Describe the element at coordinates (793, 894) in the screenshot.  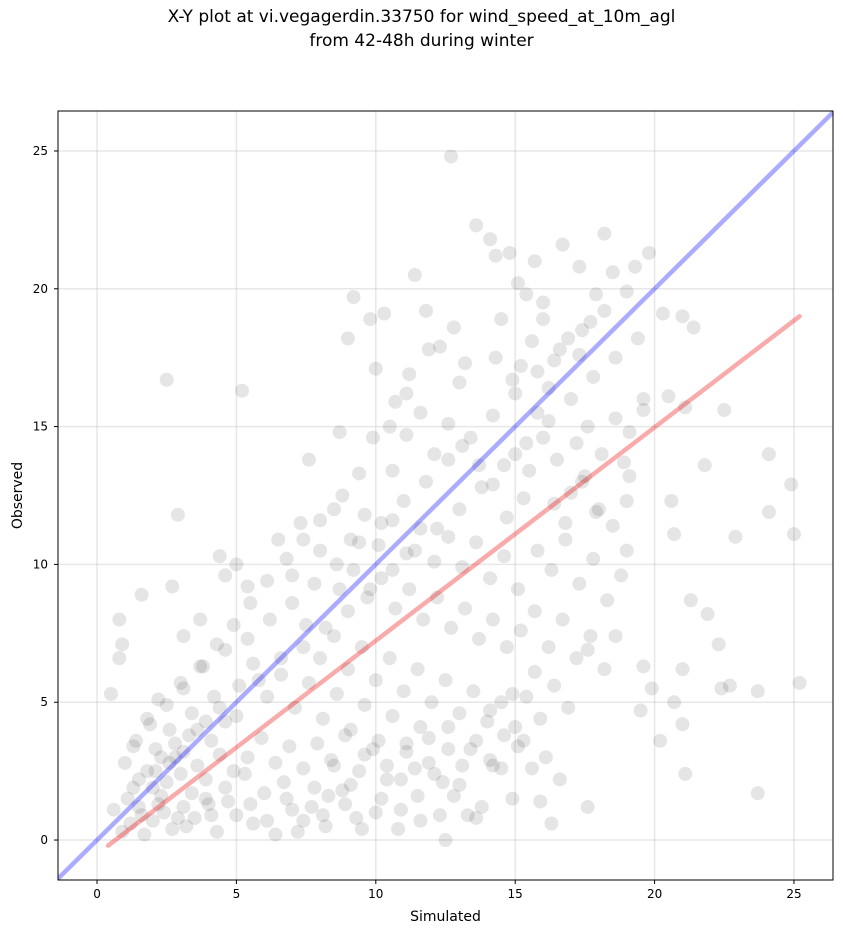
I see `x-tick-label: 25` at that location.